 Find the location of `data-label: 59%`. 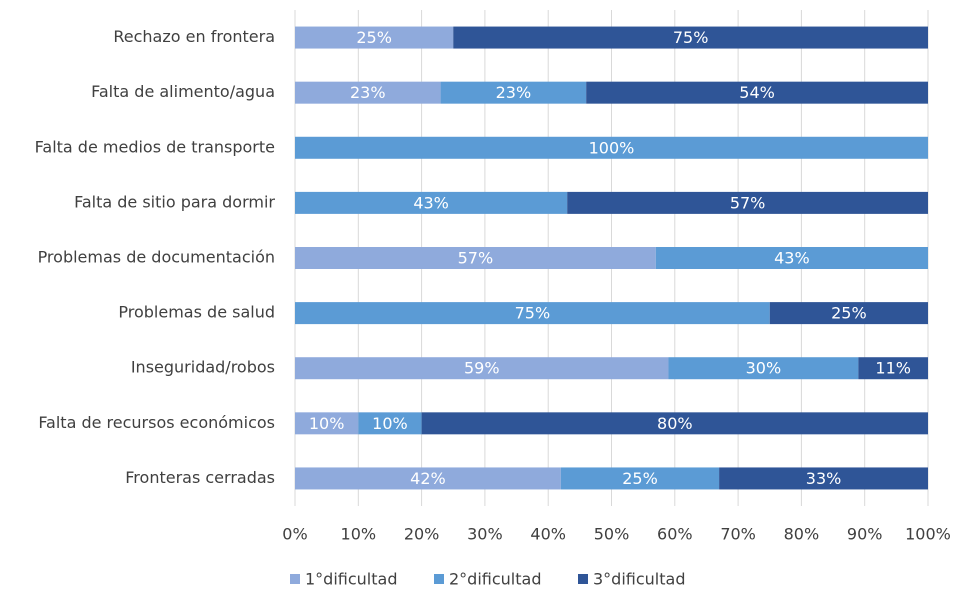

data-label: 59% is located at coordinates (482, 368).